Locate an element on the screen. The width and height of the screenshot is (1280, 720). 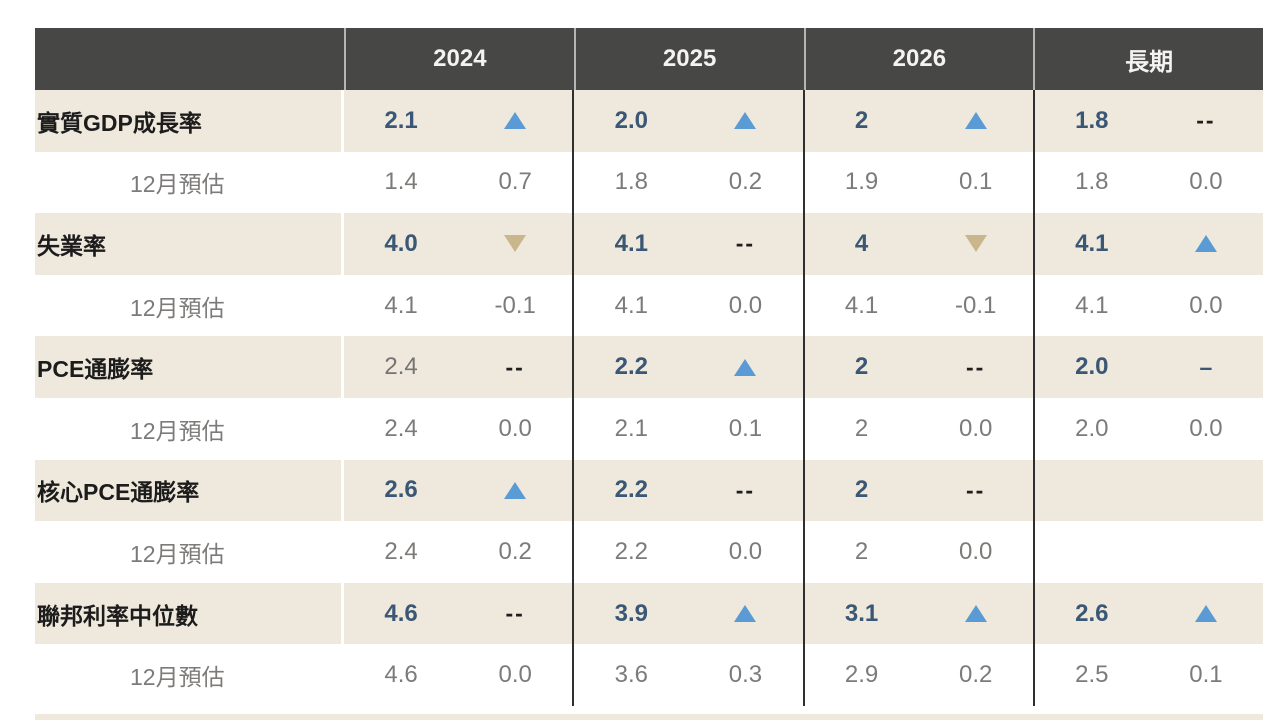
estimate-value-text: 1.4 is located at coordinates (401, 182).